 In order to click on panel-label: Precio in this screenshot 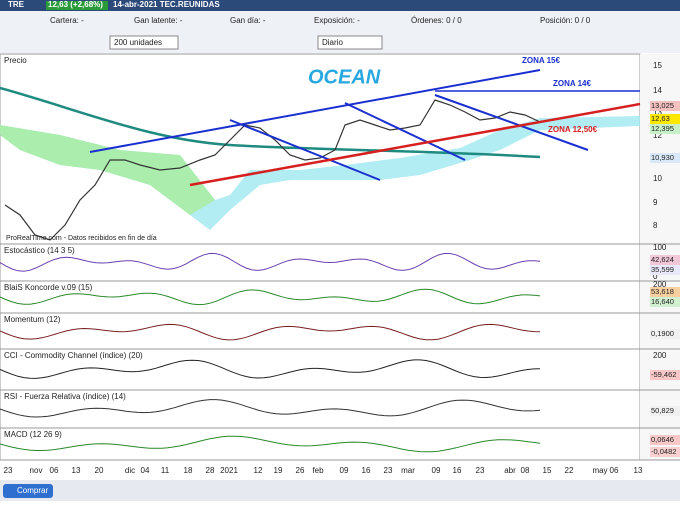, I will do `click(15, 60)`.